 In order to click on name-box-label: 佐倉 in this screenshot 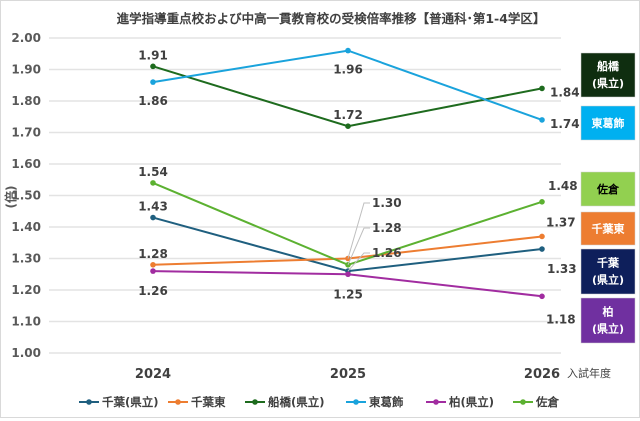, I will do `click(608, 189)`.